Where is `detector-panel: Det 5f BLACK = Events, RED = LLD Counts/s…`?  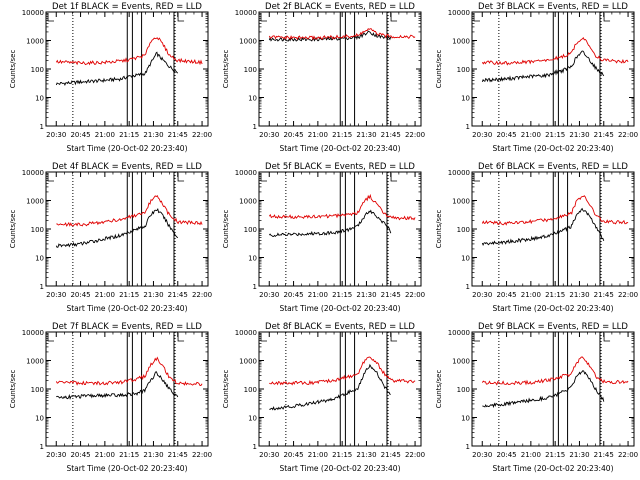 detector-panel: Det 5f BLACK = Events, RED = LLD Counts/s… is located at coordinates (323, 237).